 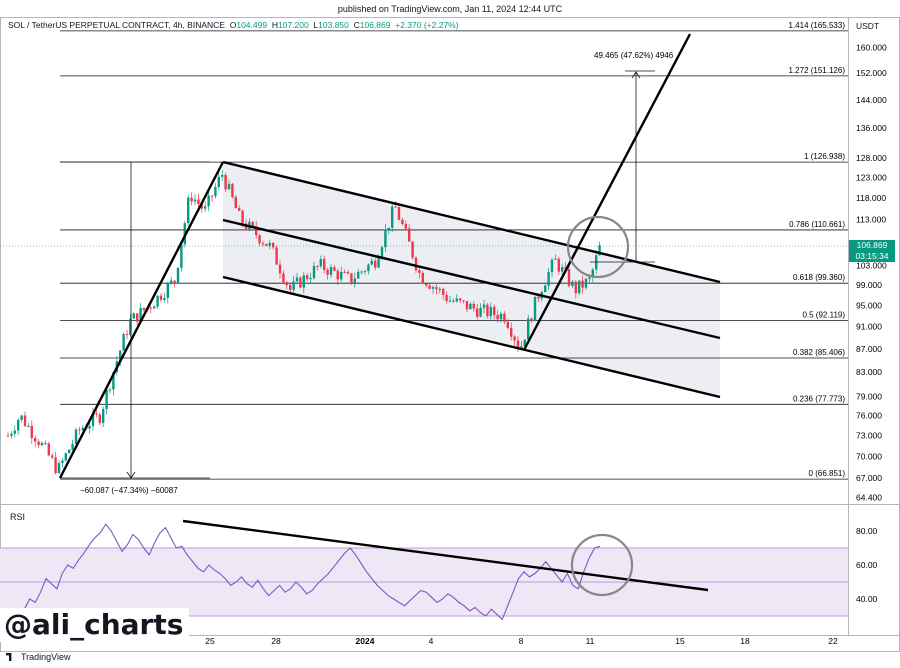 What do you see at coordinates (869, 327) in the screenshot?
I see `price-tick-11: 91.000` at bounding box center [869, 327].